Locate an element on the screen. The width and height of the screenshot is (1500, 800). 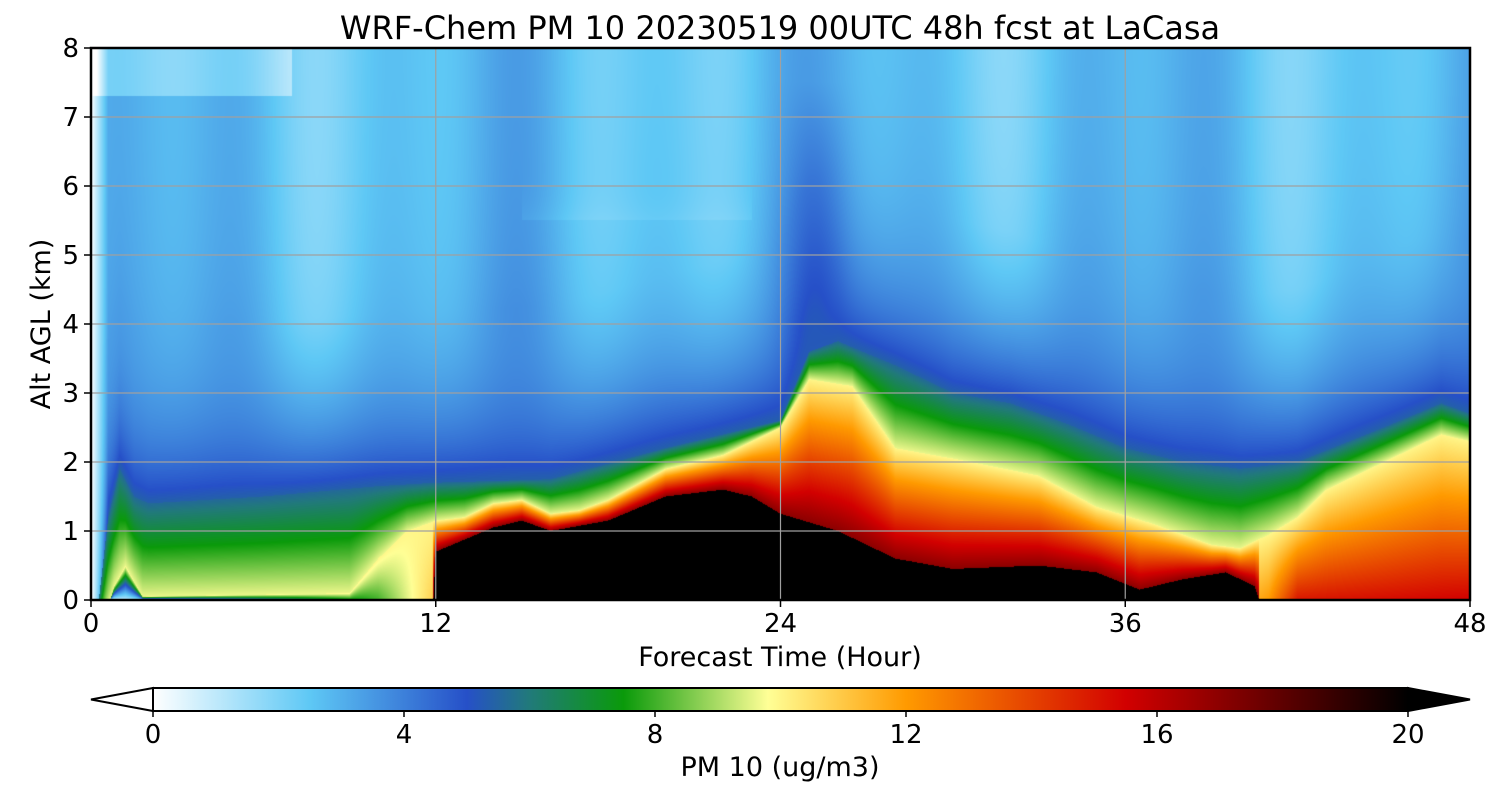
y-tick-label: 6 is located at coordinates (70, 187).